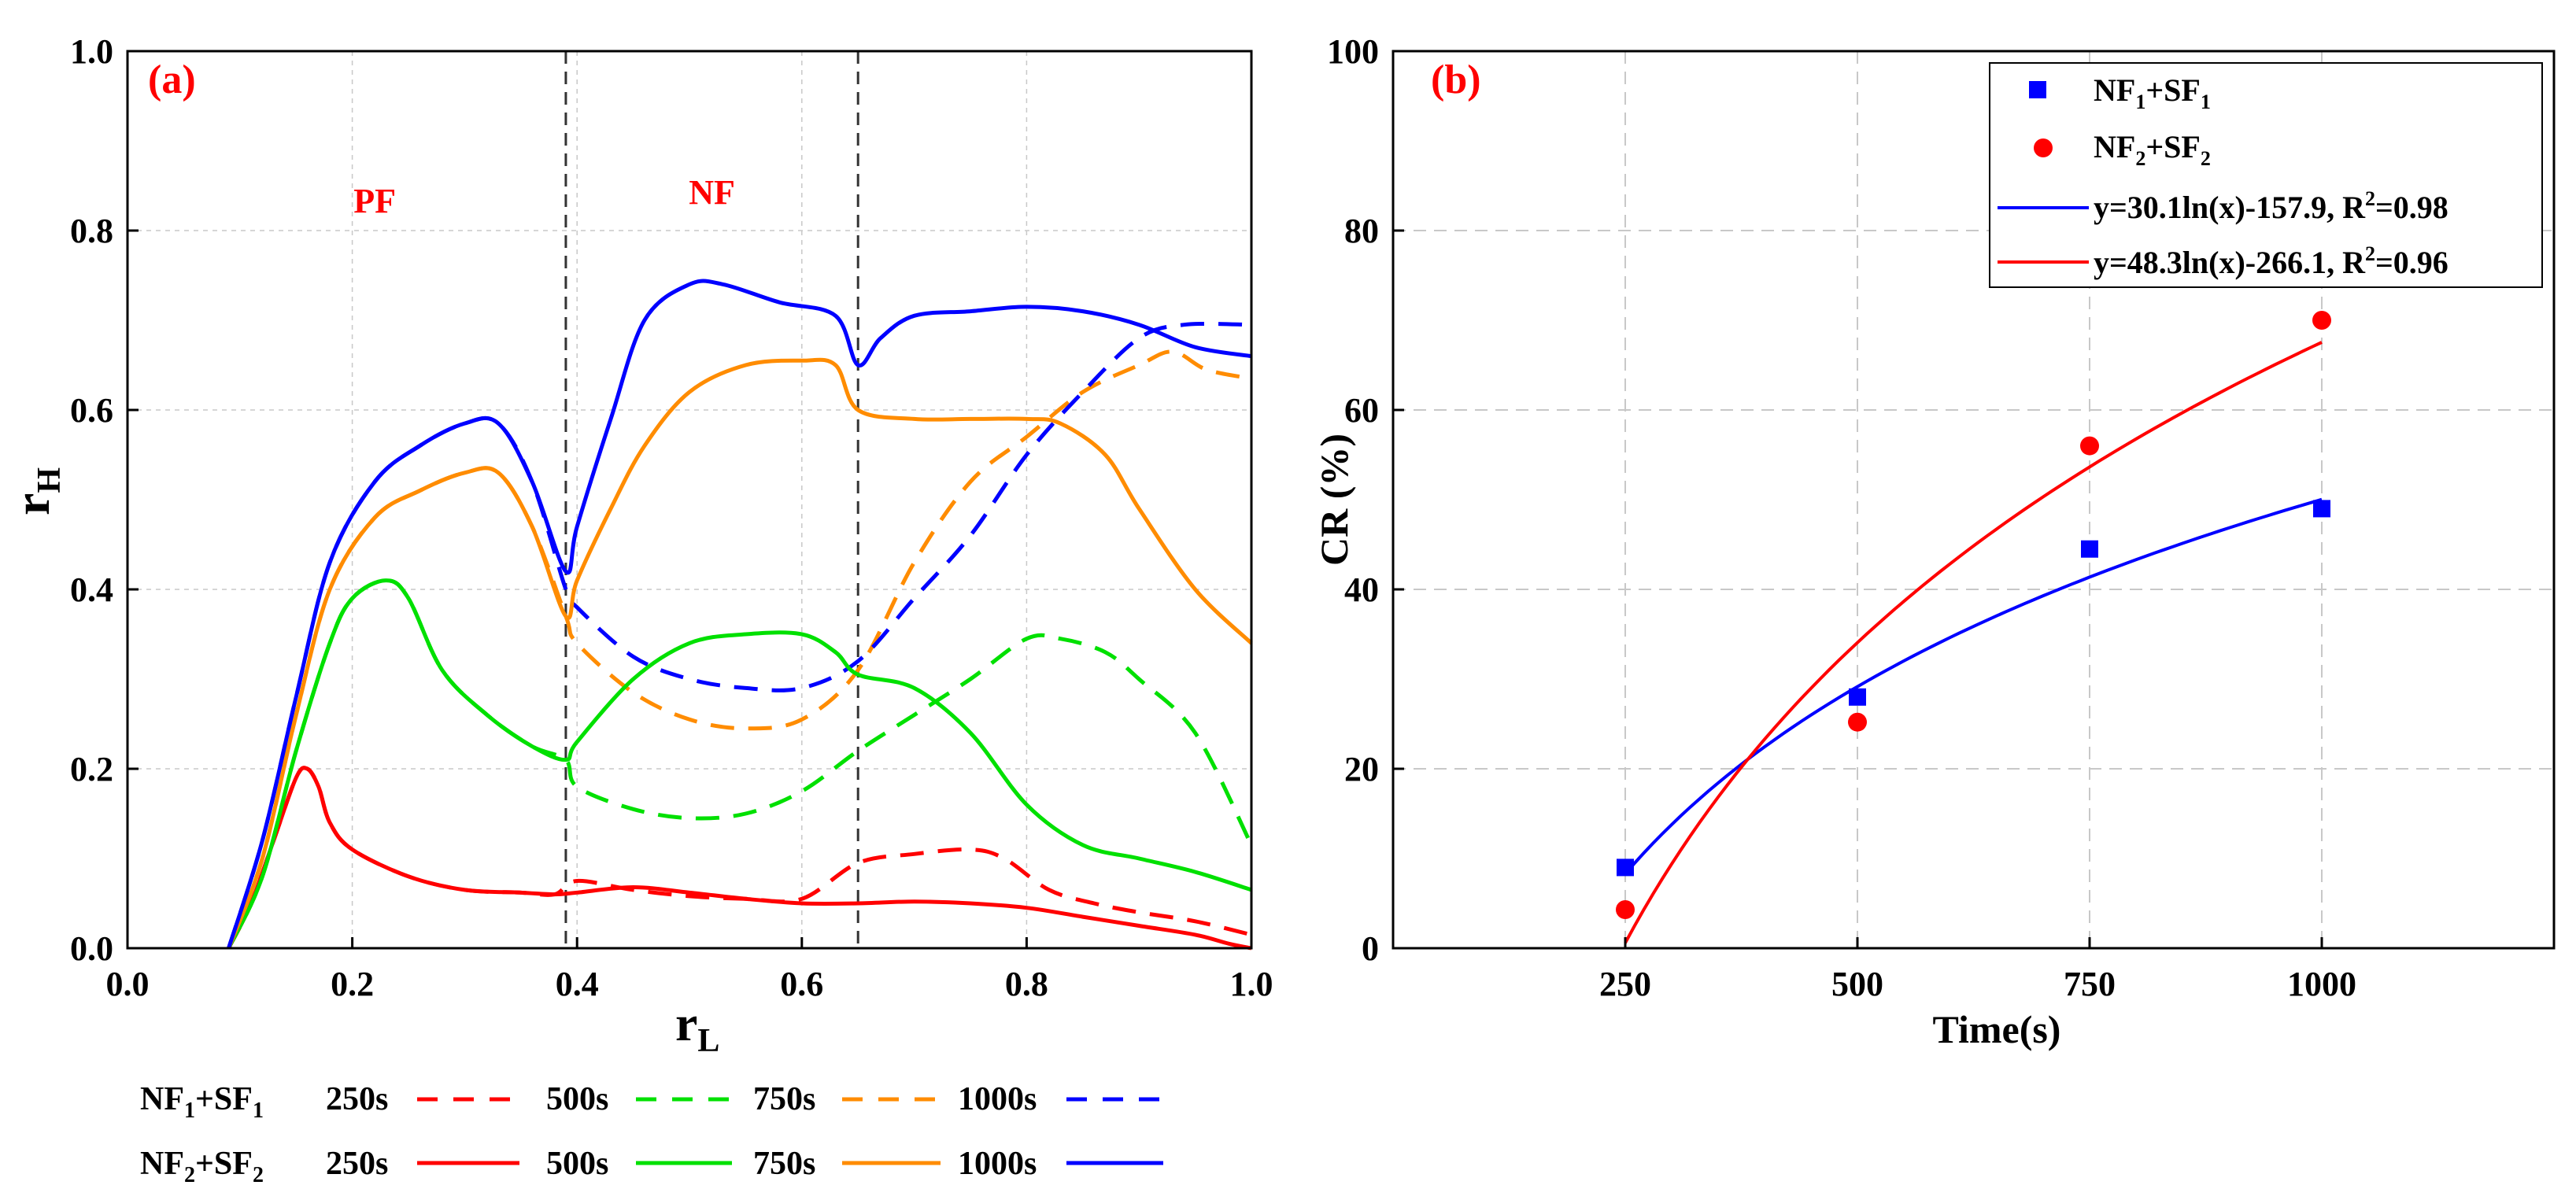  What do you see at coordinates (2271, 261) in the screenshot?
I see `legend-fit2-label: y=48.3ln(x)-266.1, R2=0.96` at bounding box center [2271, 261].